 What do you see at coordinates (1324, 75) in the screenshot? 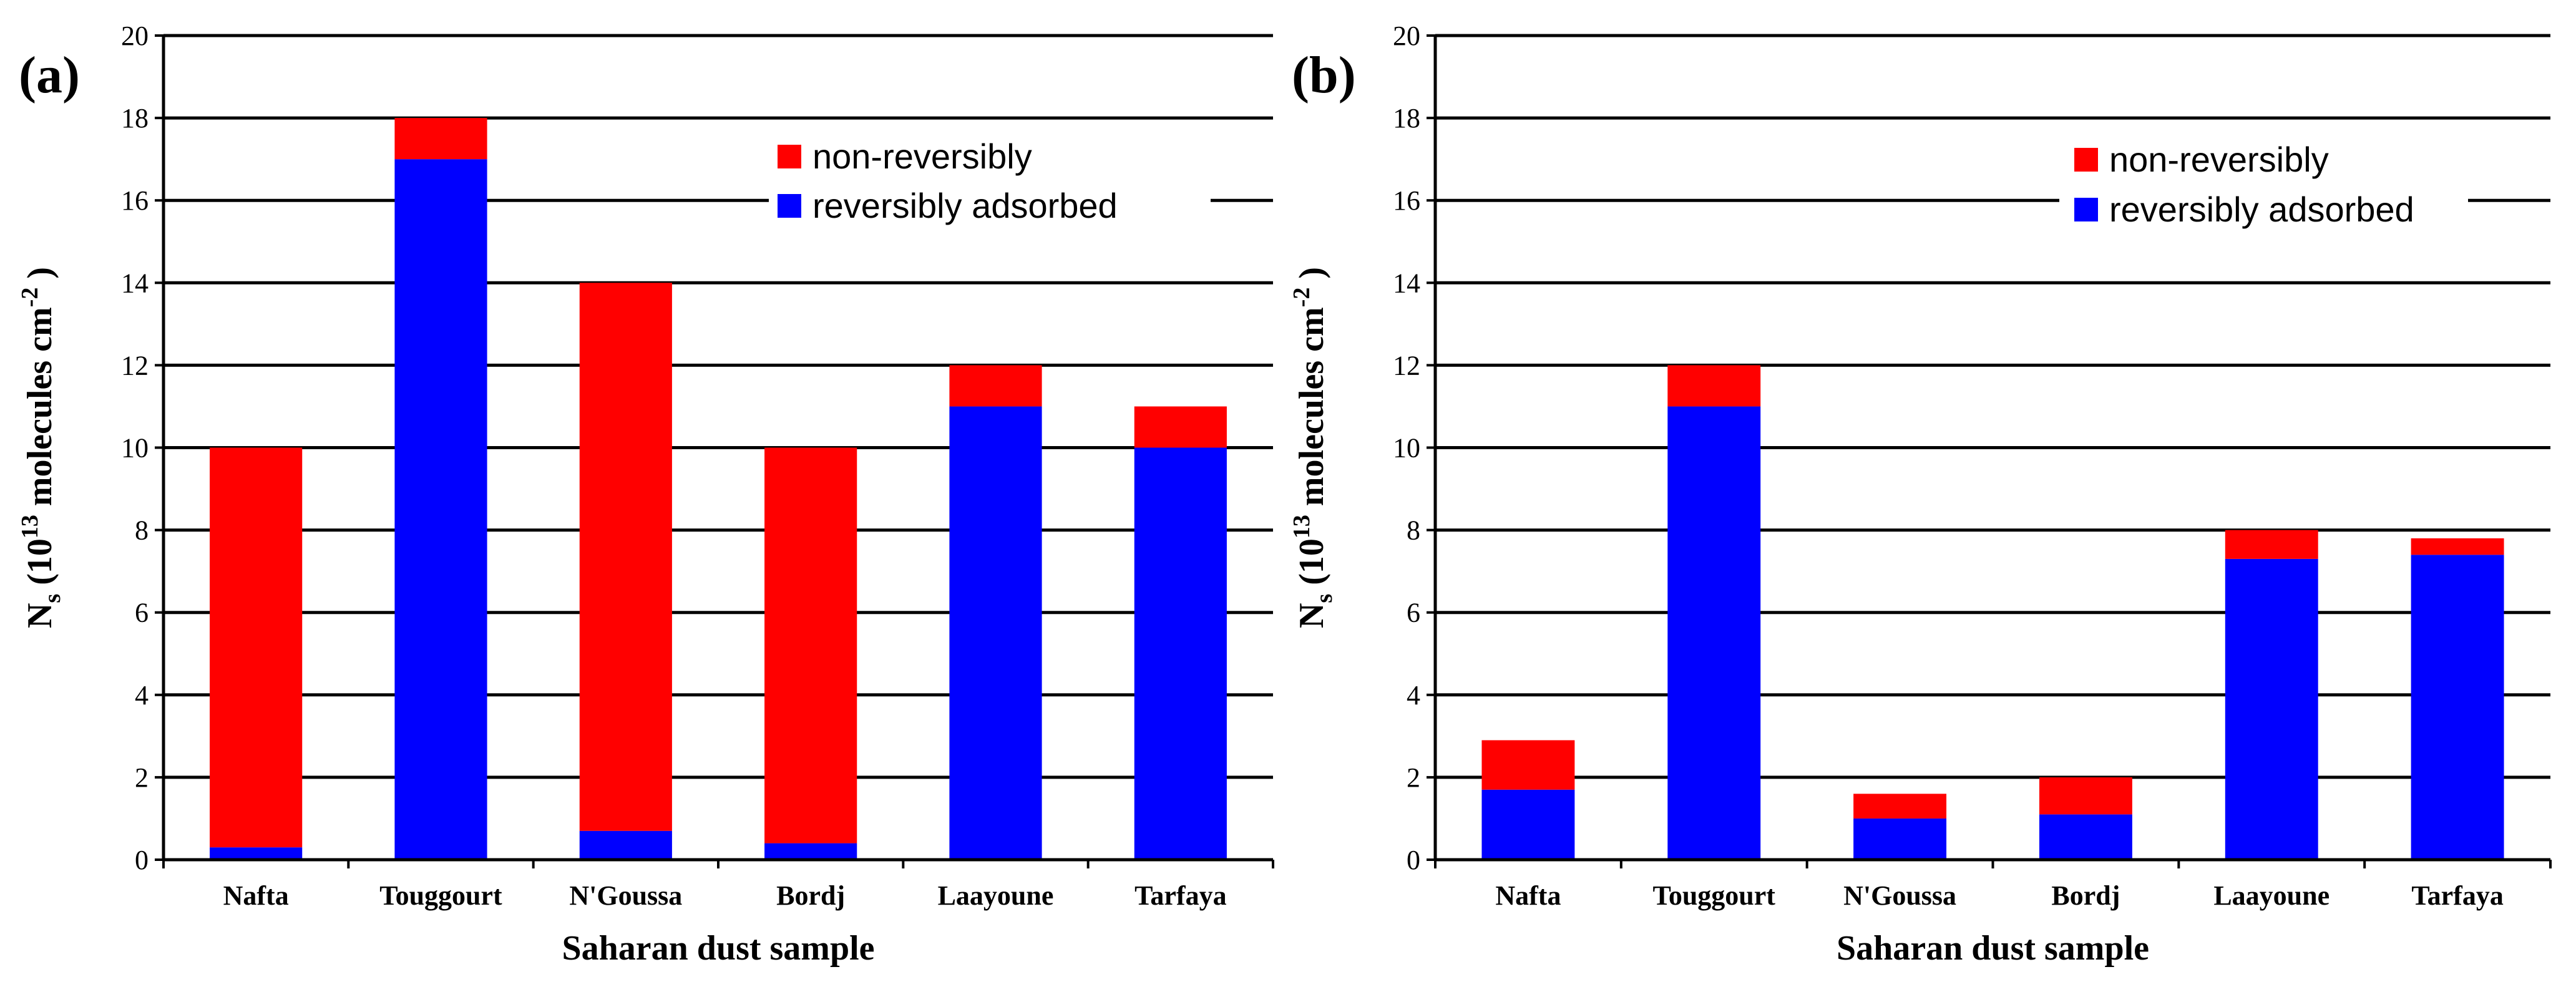
I see `panel-label: (b)` at bounding box center [1324, 75].